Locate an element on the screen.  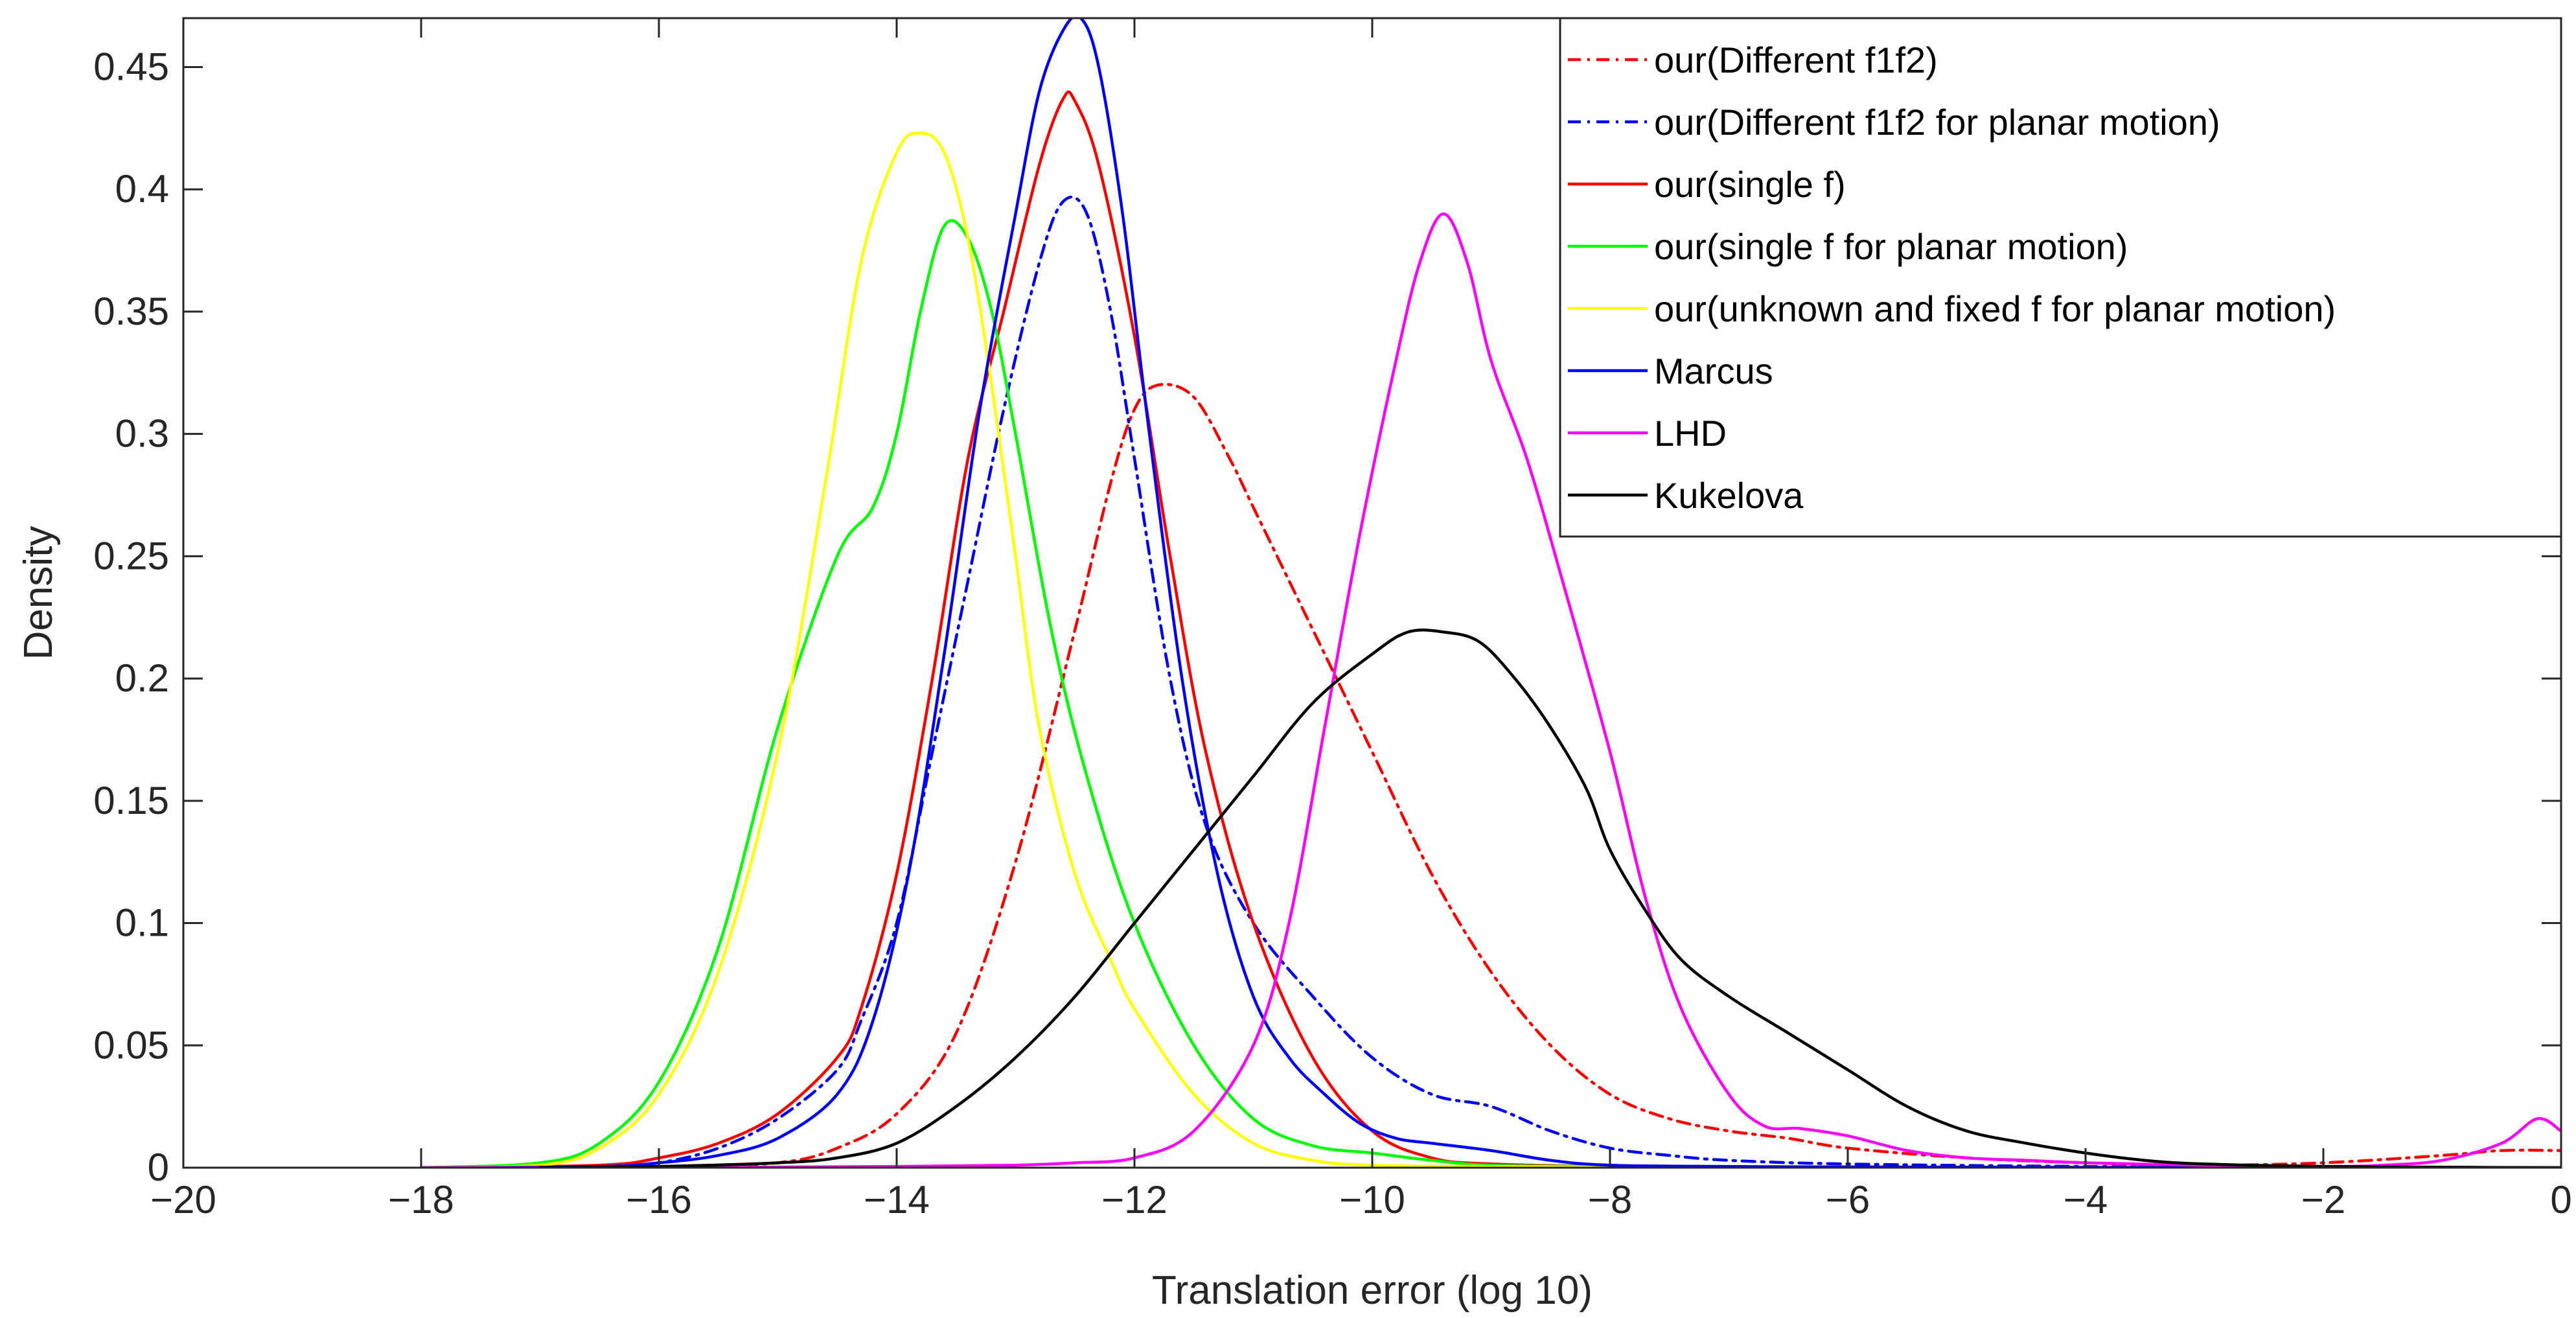
legend-label-our-different-f1f2: our(Different f1f2) is located at coordinates (1796, 60).